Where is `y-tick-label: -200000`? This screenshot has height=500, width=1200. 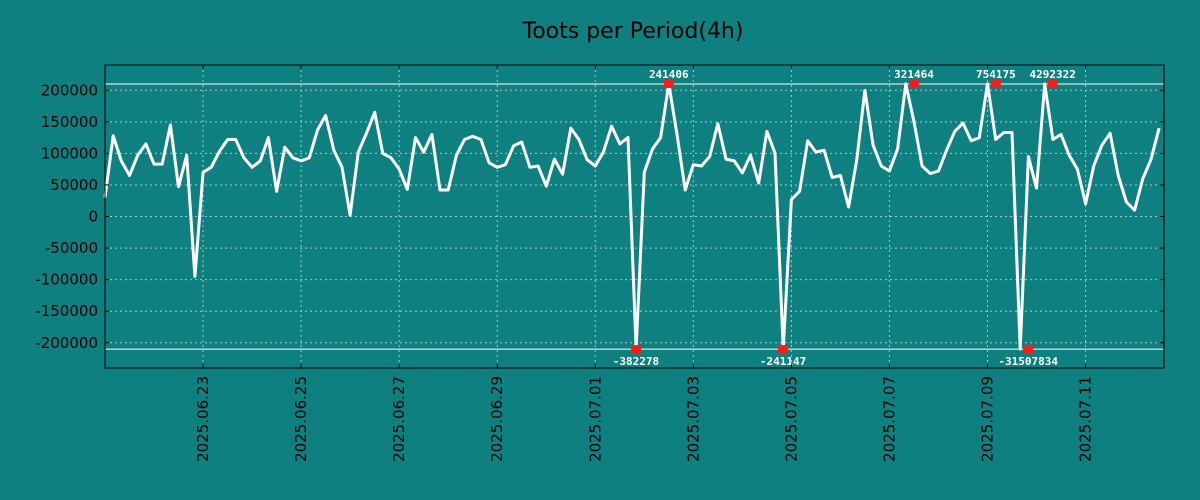 y-tick-label: -200000 is located at coordinates (66, 343).